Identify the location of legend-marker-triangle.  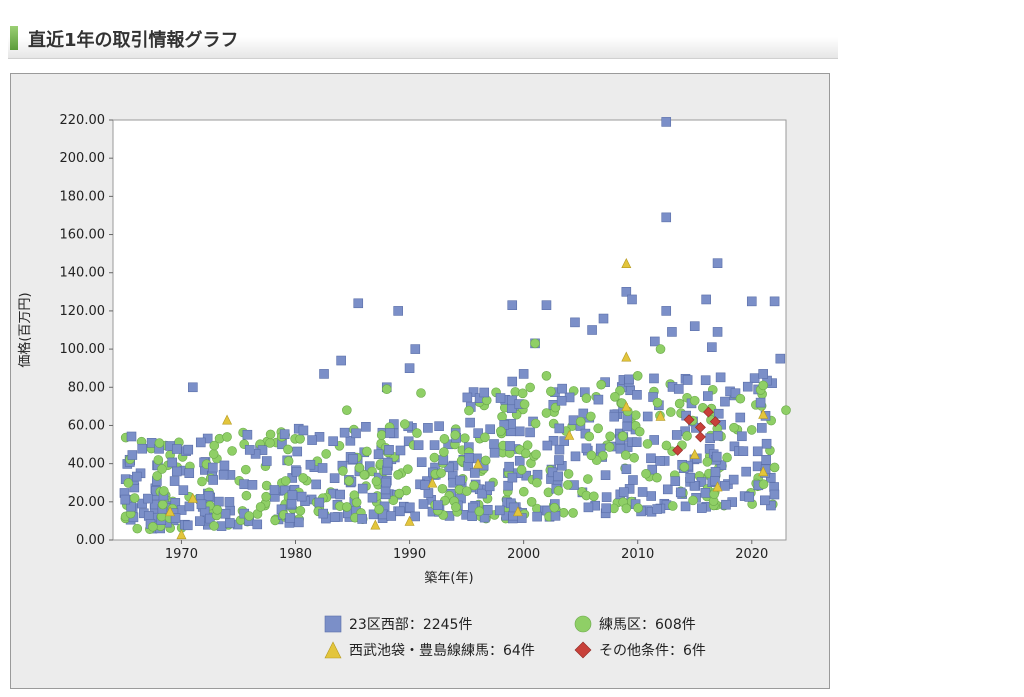
(333, 650).